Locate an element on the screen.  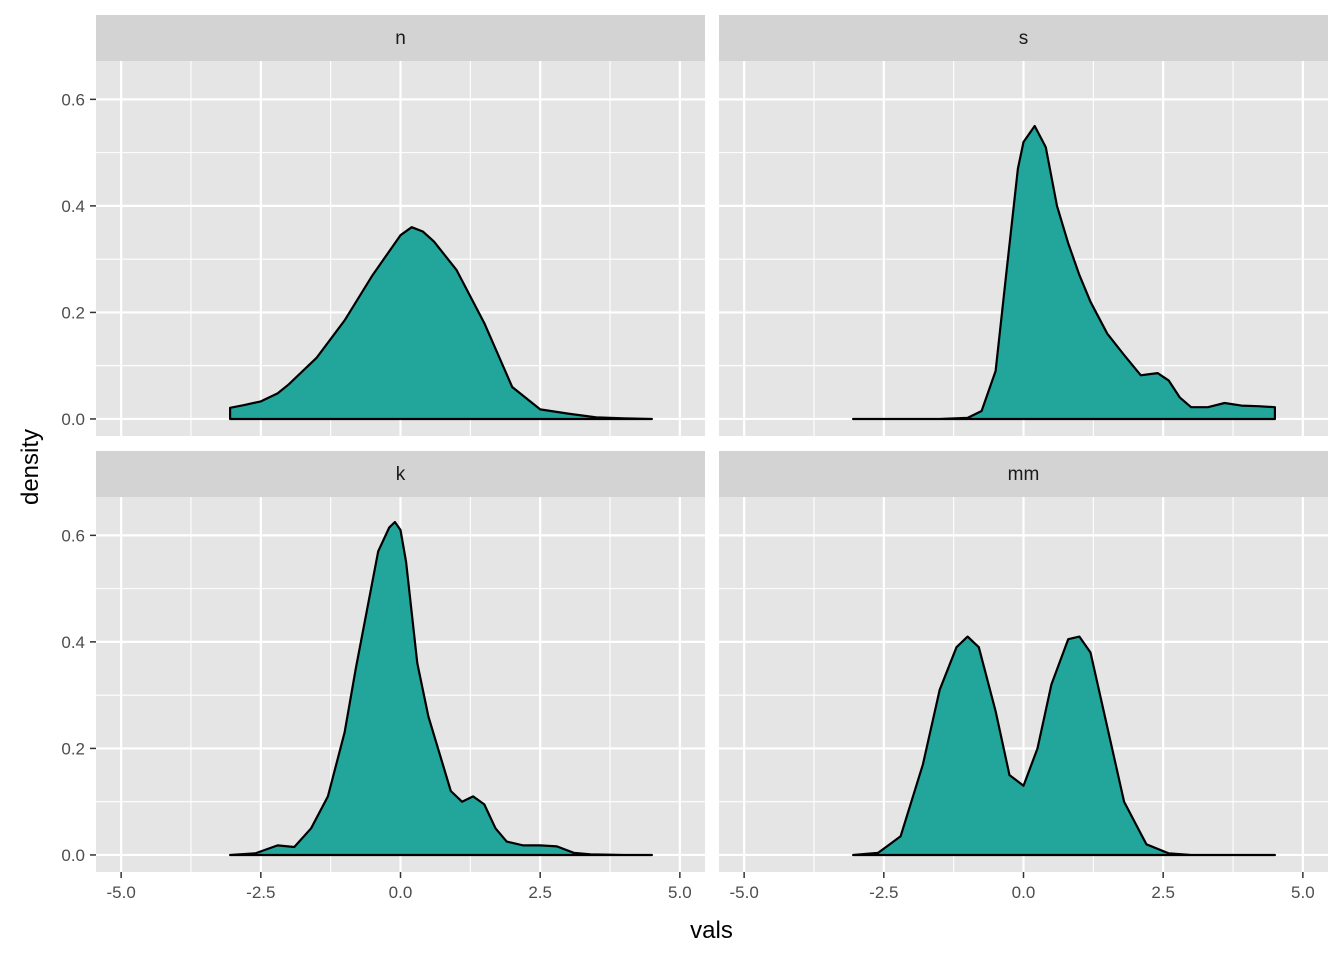
facet-strip-label: k is located at coordinates (401, 474).